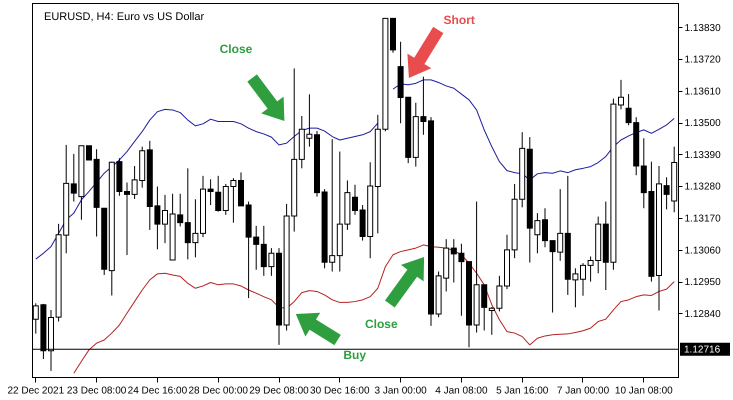 This screenshot has height=400, width=733. Describe the element at coordinates (583, 391) in the screenshot. I see `x-tick-label: 7 Jan 00:00` at that location.